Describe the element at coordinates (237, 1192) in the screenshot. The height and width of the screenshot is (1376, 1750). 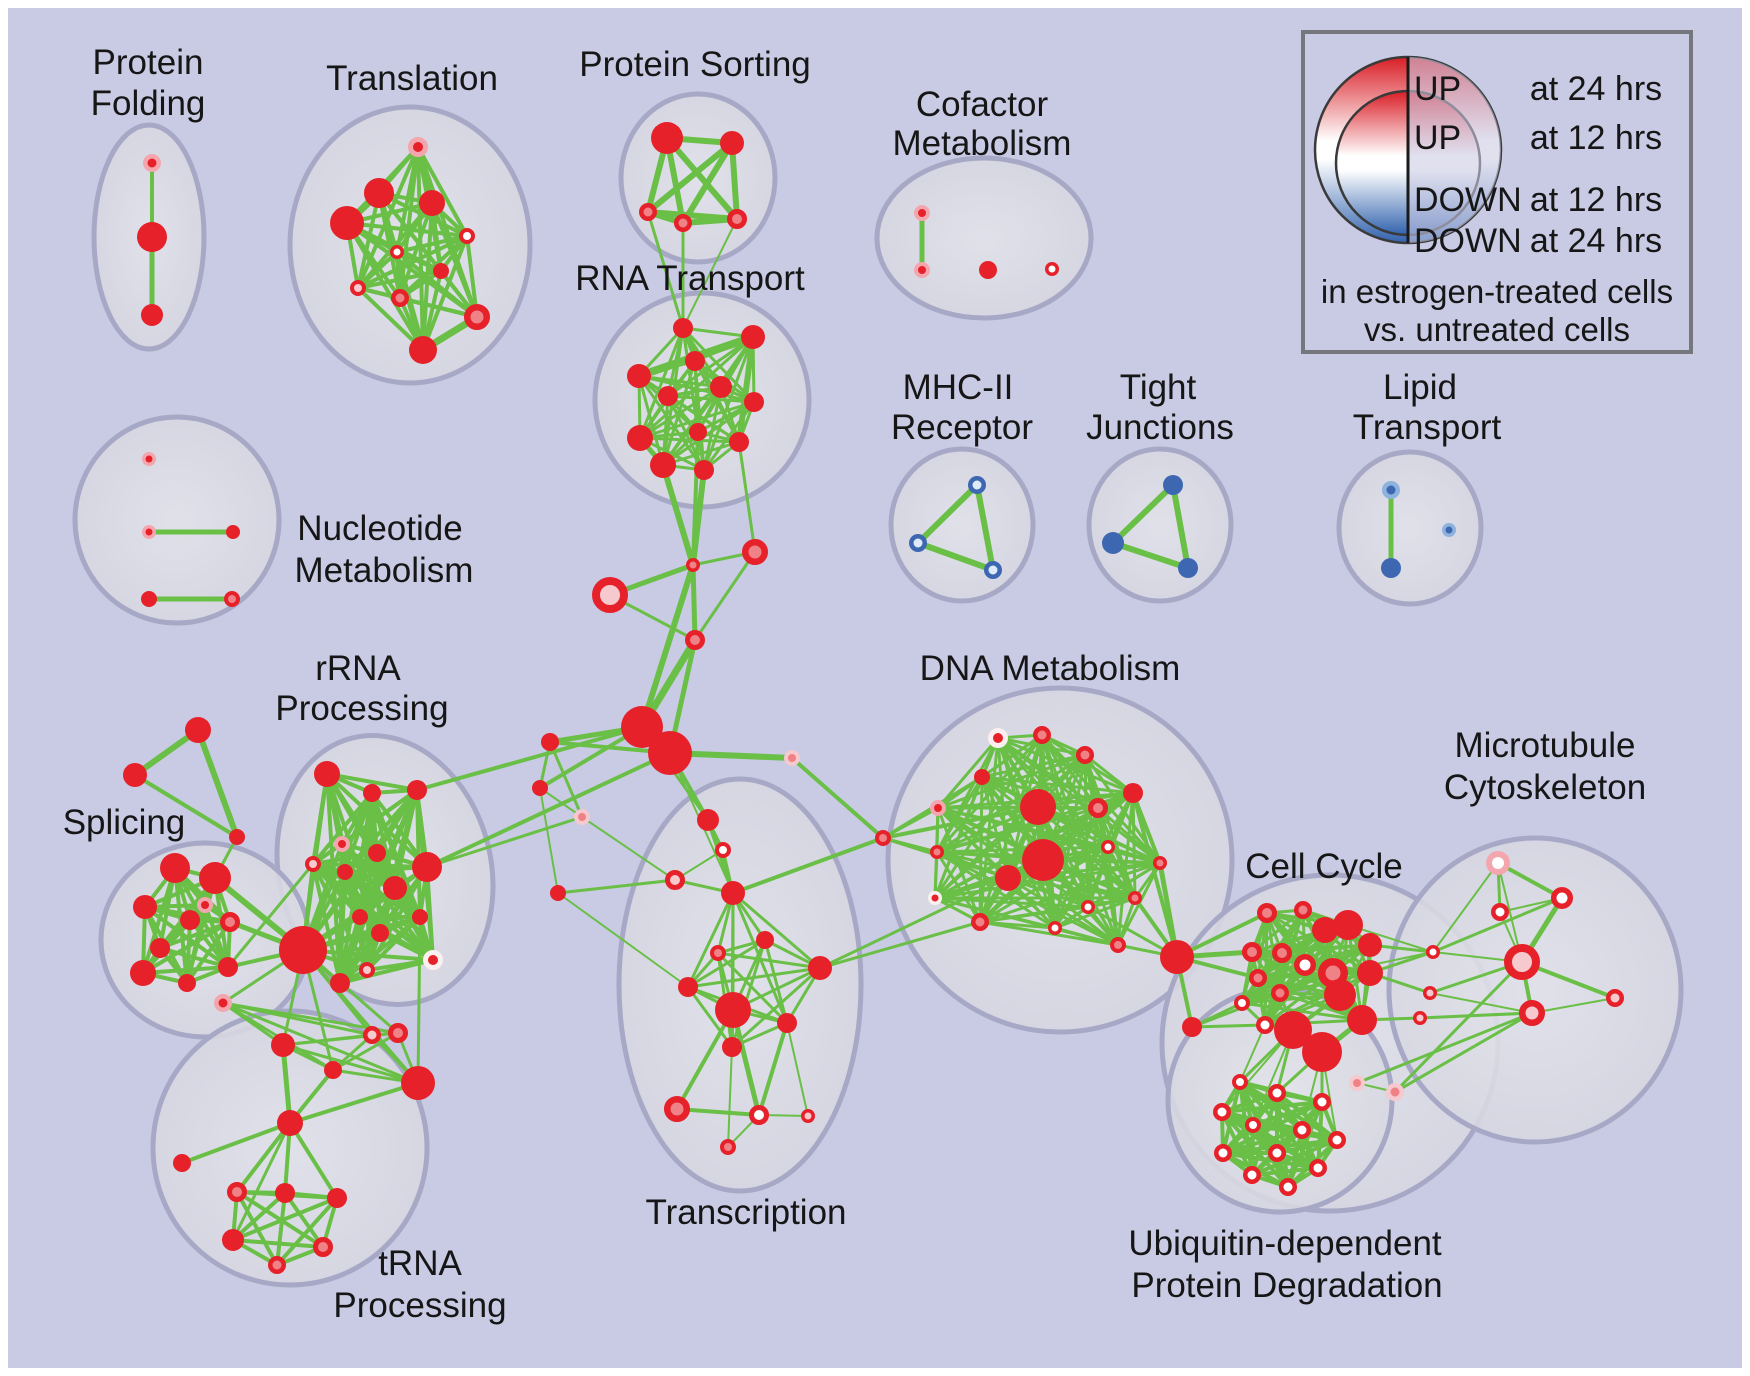
I see `node-th1` at that location.